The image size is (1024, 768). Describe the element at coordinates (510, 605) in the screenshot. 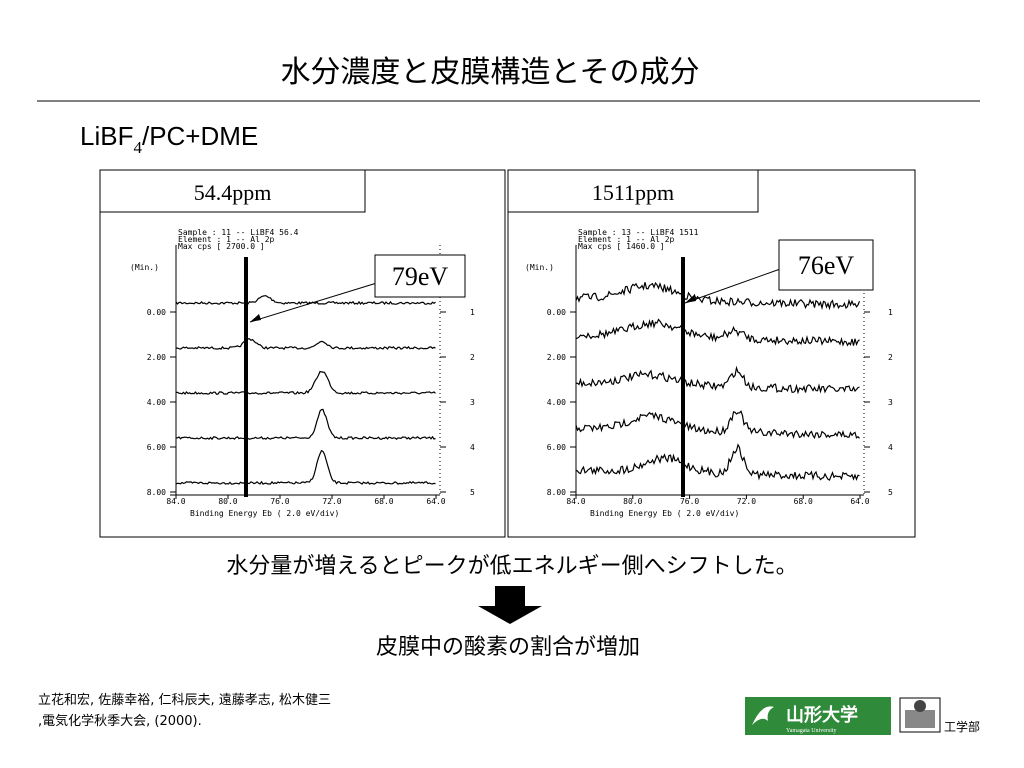

I see `down-arrow` at that location.